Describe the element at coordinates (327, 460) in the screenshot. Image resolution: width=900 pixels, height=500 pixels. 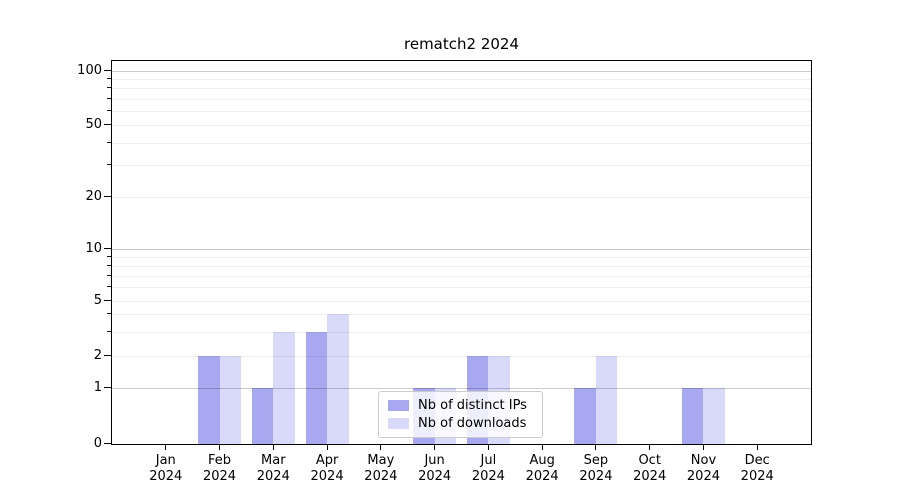
I see `x-label-month: Apr` at that location.